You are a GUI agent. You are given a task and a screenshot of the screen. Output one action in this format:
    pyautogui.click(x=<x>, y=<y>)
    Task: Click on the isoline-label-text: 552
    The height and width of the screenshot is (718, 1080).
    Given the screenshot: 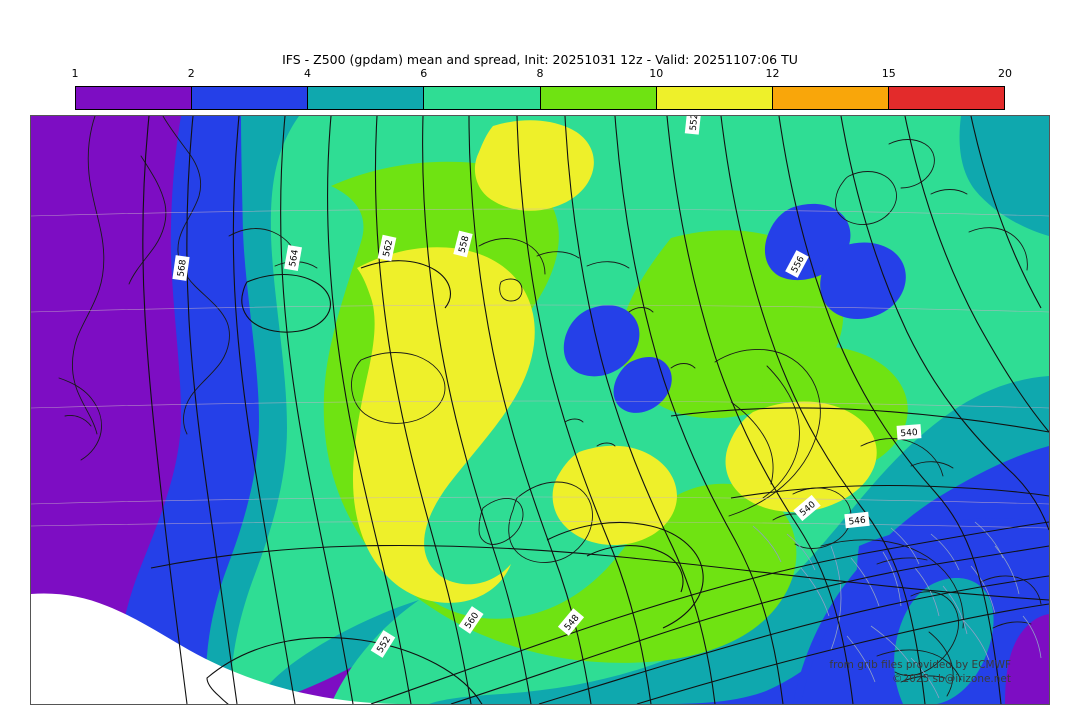 What is the action you would take?
    pyautogui.click(x=695, y=123)
    